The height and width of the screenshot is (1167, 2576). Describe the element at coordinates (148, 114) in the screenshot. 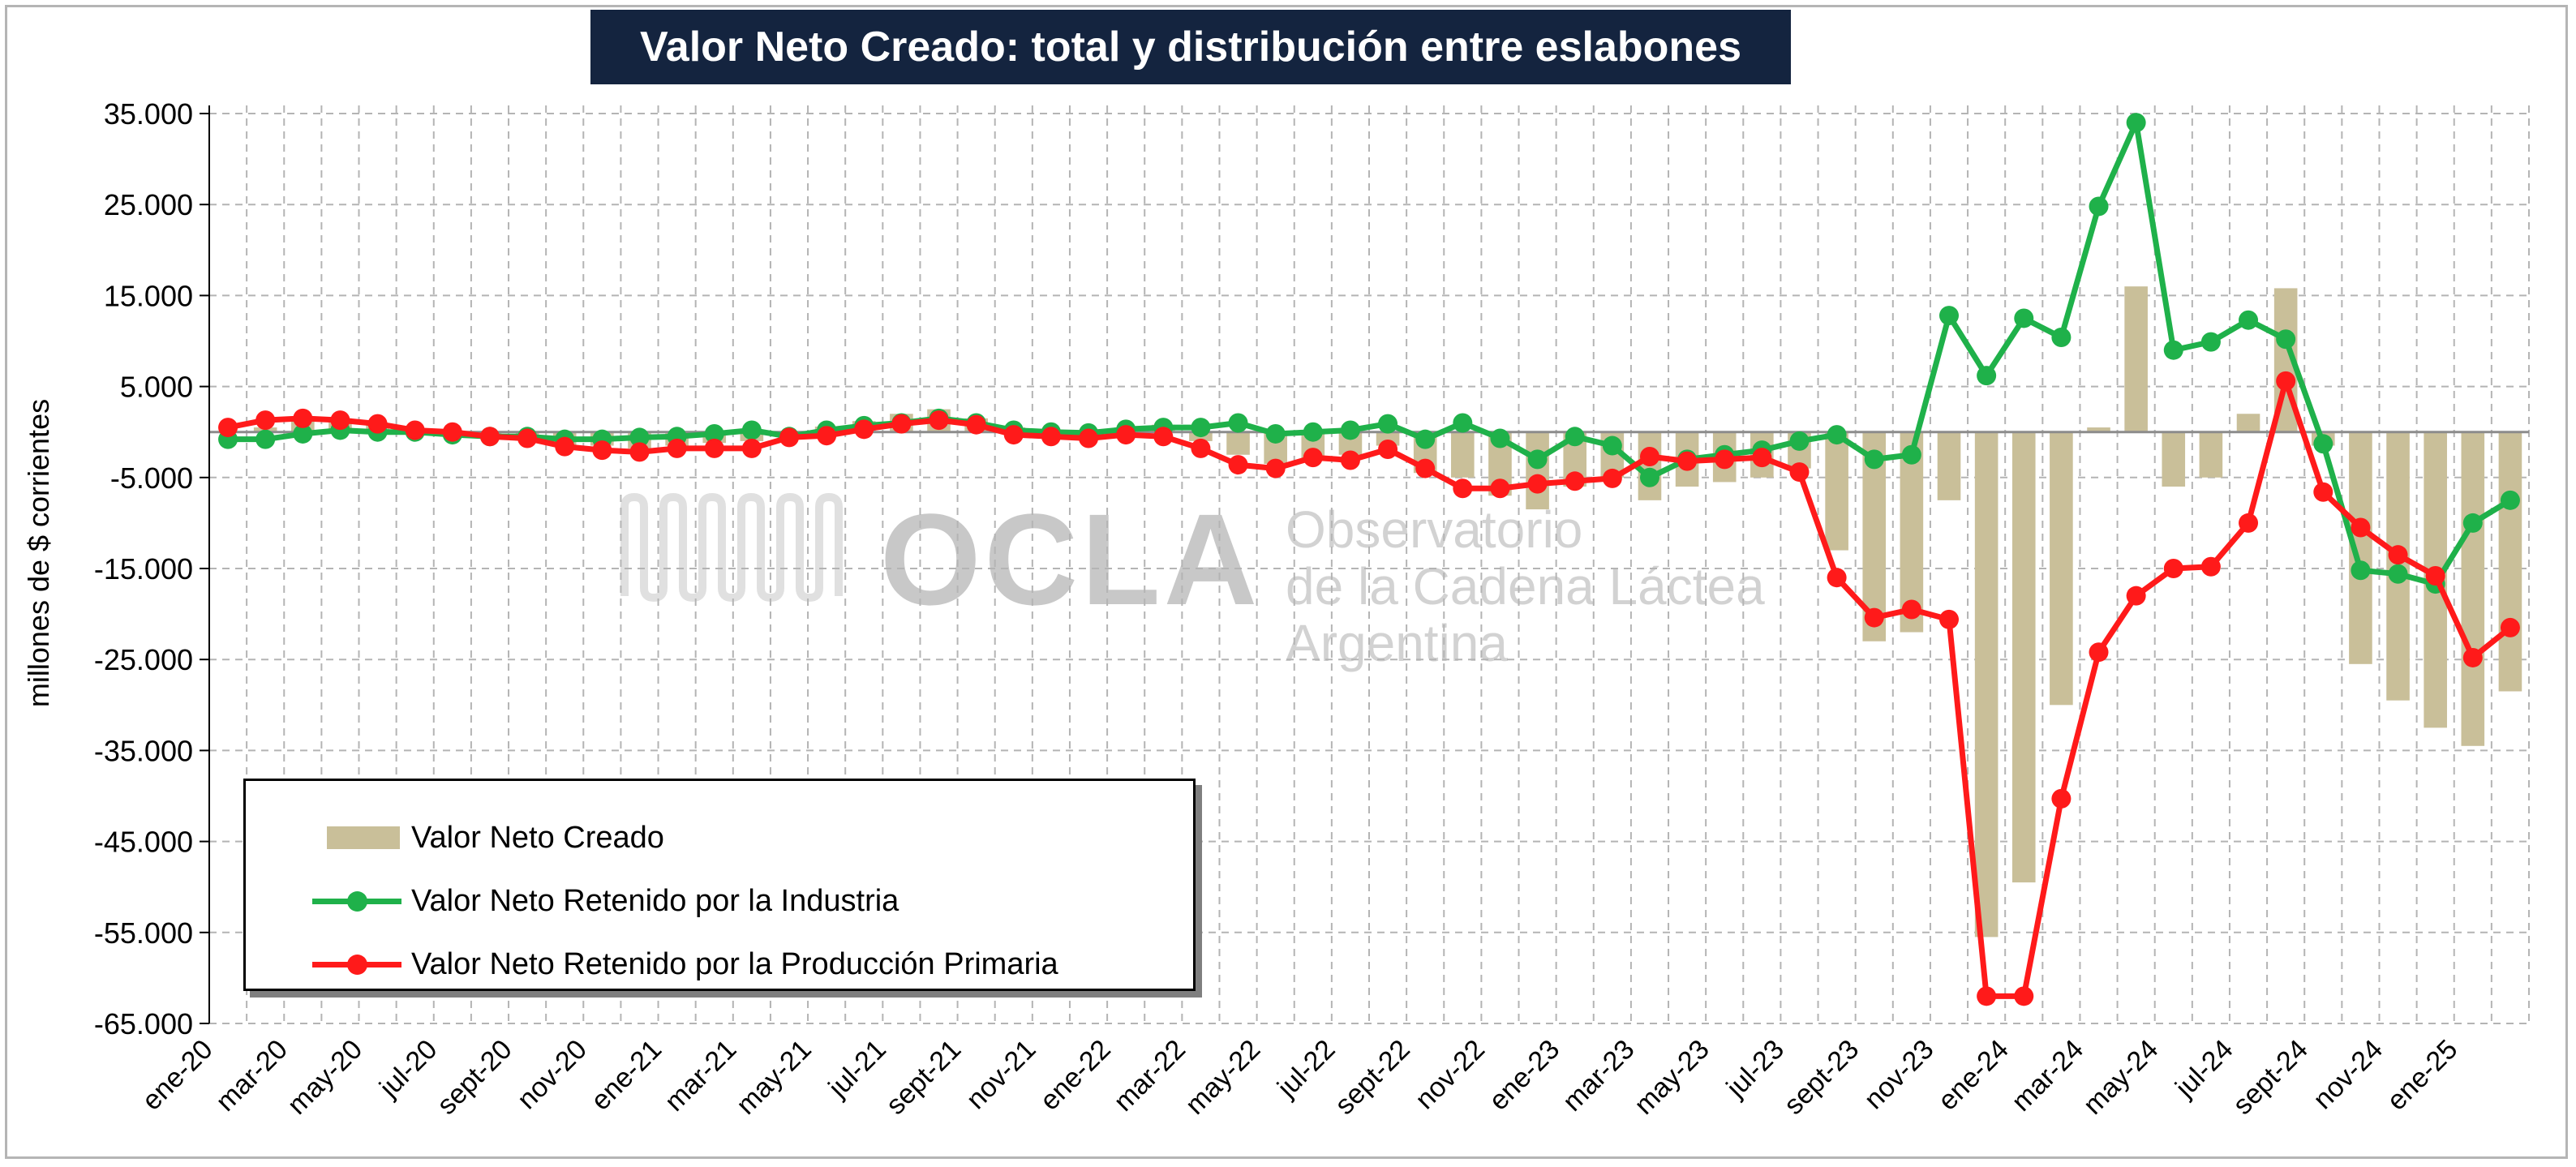

I see `y-tick-label: 35.000` at that location.